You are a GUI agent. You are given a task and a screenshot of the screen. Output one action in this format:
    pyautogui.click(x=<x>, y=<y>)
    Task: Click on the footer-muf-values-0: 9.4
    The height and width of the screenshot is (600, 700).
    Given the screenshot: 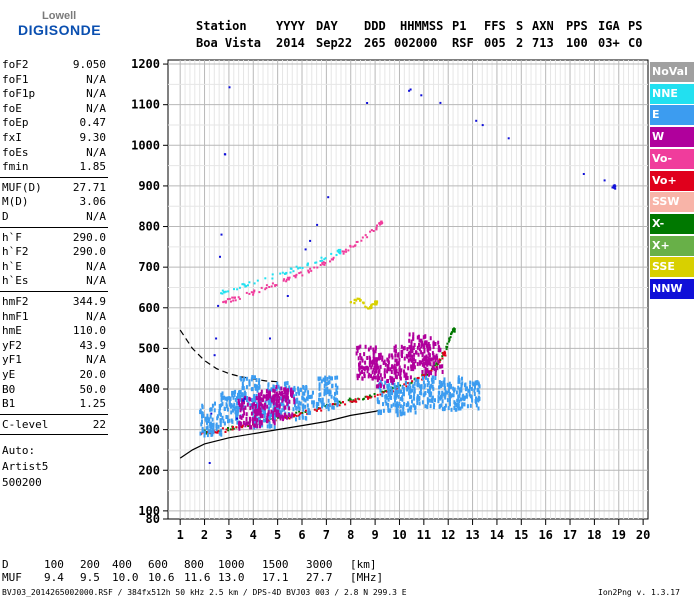 What is the action you would take?
    pyautogui.click(x=54, y=577)
    